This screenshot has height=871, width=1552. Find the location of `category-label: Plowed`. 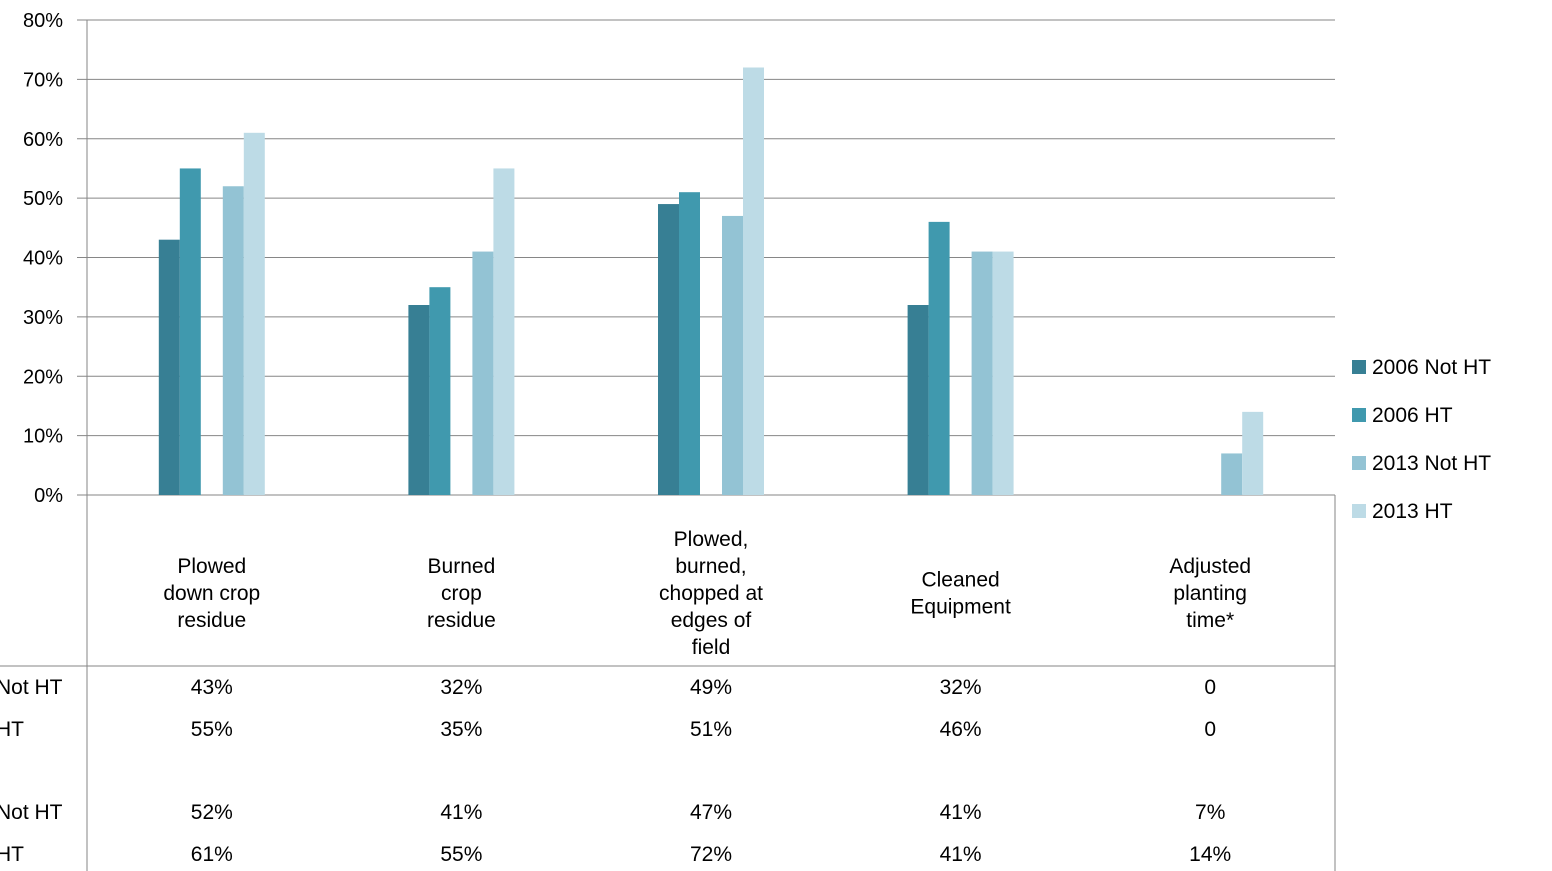

category-label: Plowed is located at coordinates (211, 566).